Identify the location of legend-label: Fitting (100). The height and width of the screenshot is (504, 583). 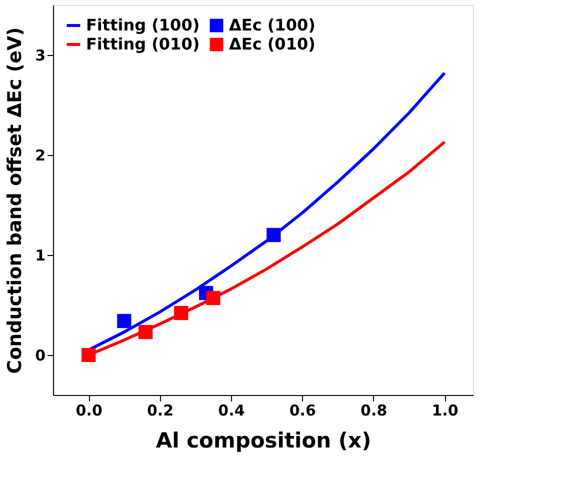
(143, 25).